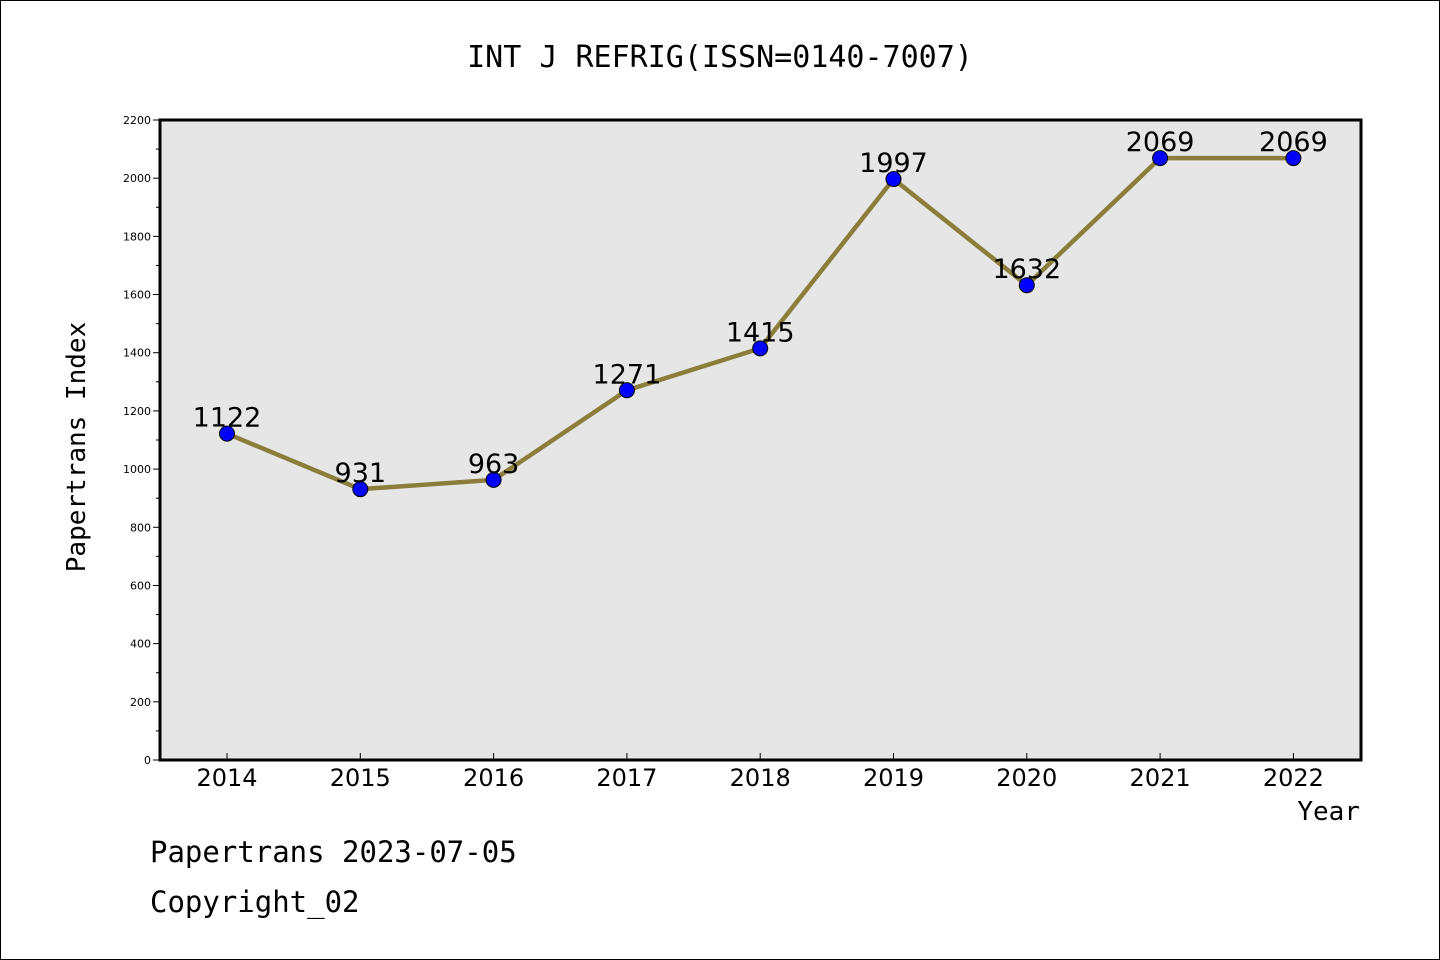 The width and height of the screenshot is (1440, 960). Describe the element at coordinates (760, 332) in the screenshot. I see `data-label: 1415` at that location.